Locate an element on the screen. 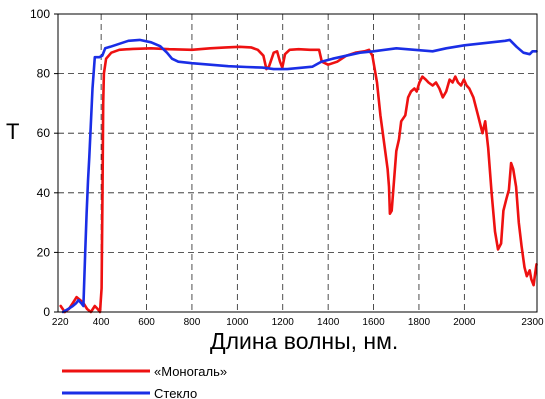  x-tick-label: 800 is located at coordinates (192, 322).